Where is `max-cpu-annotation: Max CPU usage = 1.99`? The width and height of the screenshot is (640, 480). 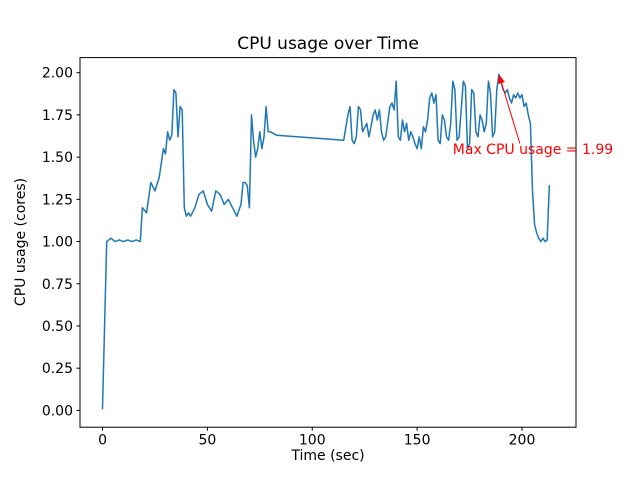 max-cpu-annotation: Max CPU usage = 1.99 is located at coordinates (533, 149).